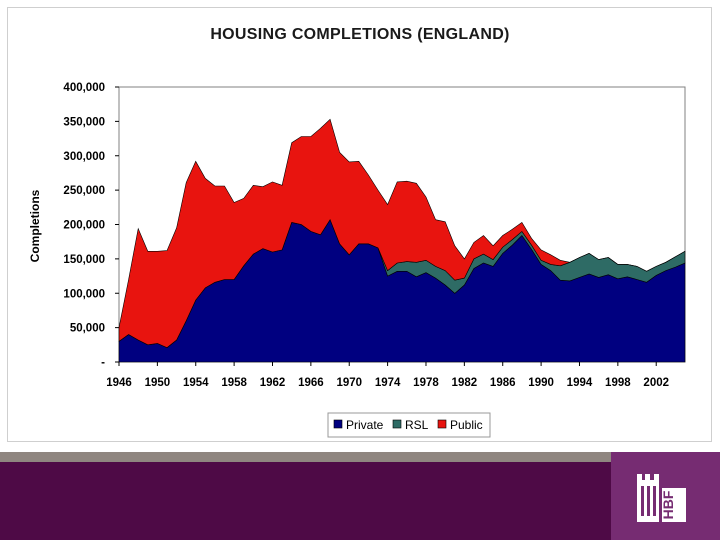 This screenshot has width=720, height=540. Describe the element at coordinates (196, 383) in the screenshot. I see `x-tick-label: 1954` at that location.